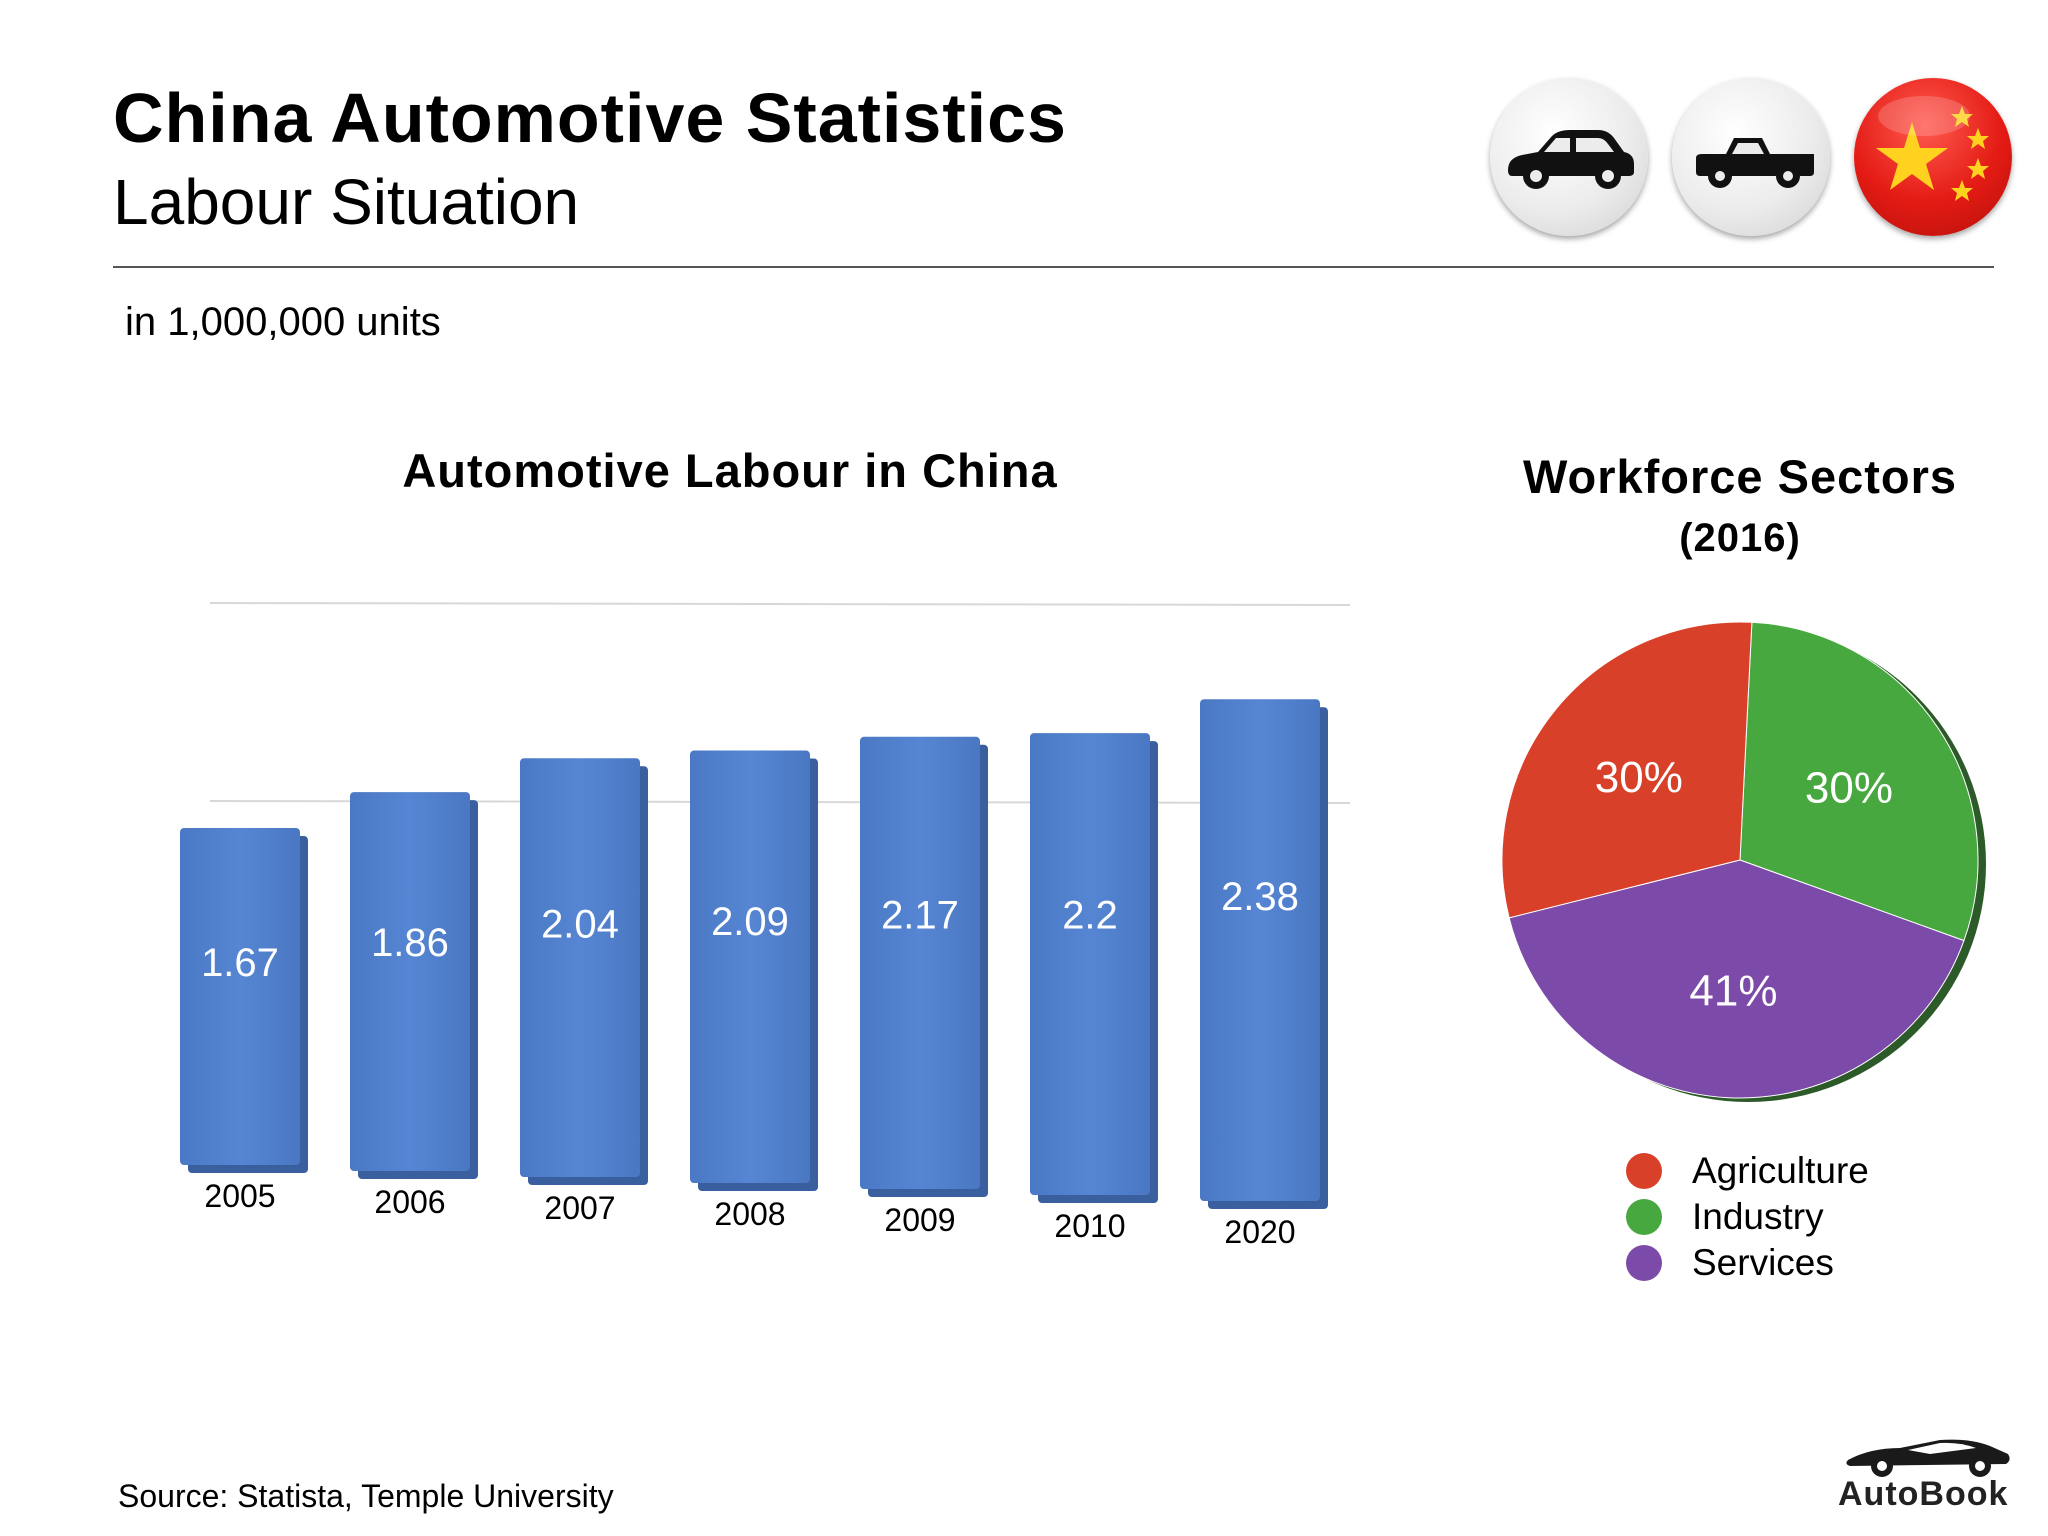 This screenshot has width=2048, height=1536. Describe the element at coordinates (750, 922) in the screenshot. I see `bar-value-label: 2.09` at that location.